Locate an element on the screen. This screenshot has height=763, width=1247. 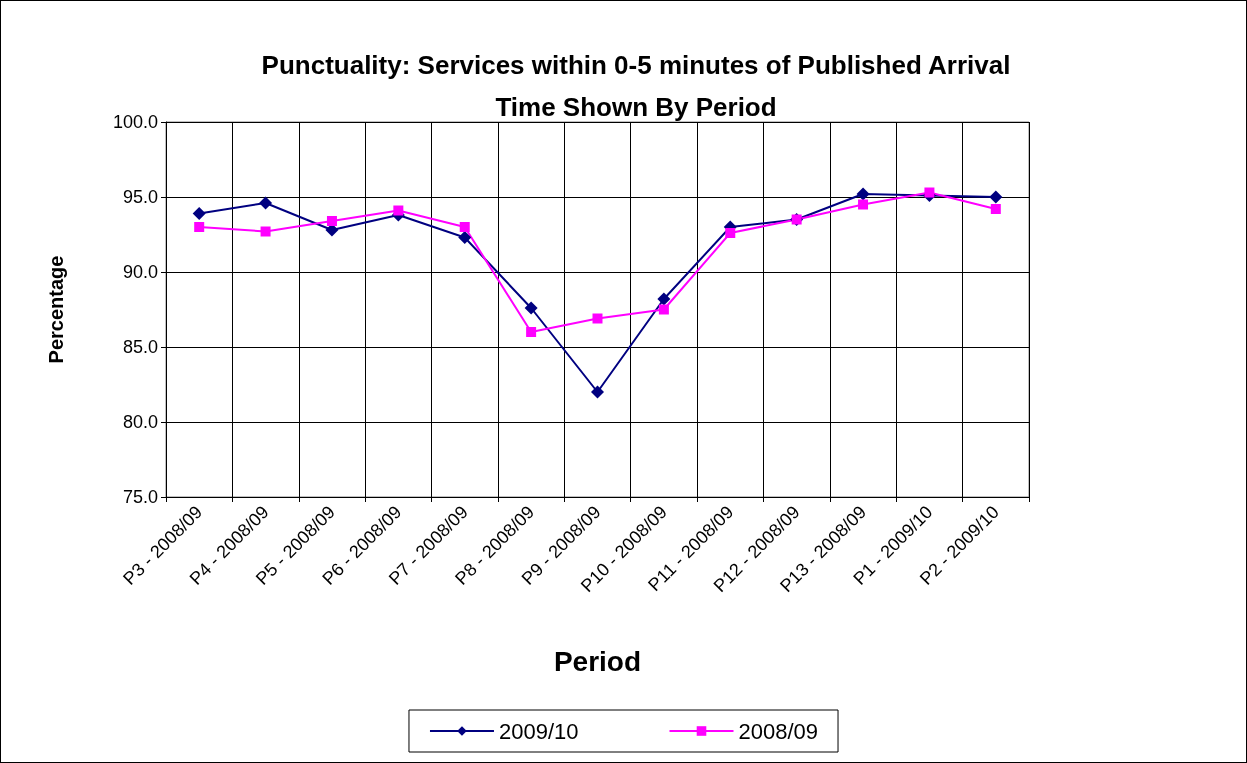
y-tick-label: 95.0 is located at coordinates (140, 197).